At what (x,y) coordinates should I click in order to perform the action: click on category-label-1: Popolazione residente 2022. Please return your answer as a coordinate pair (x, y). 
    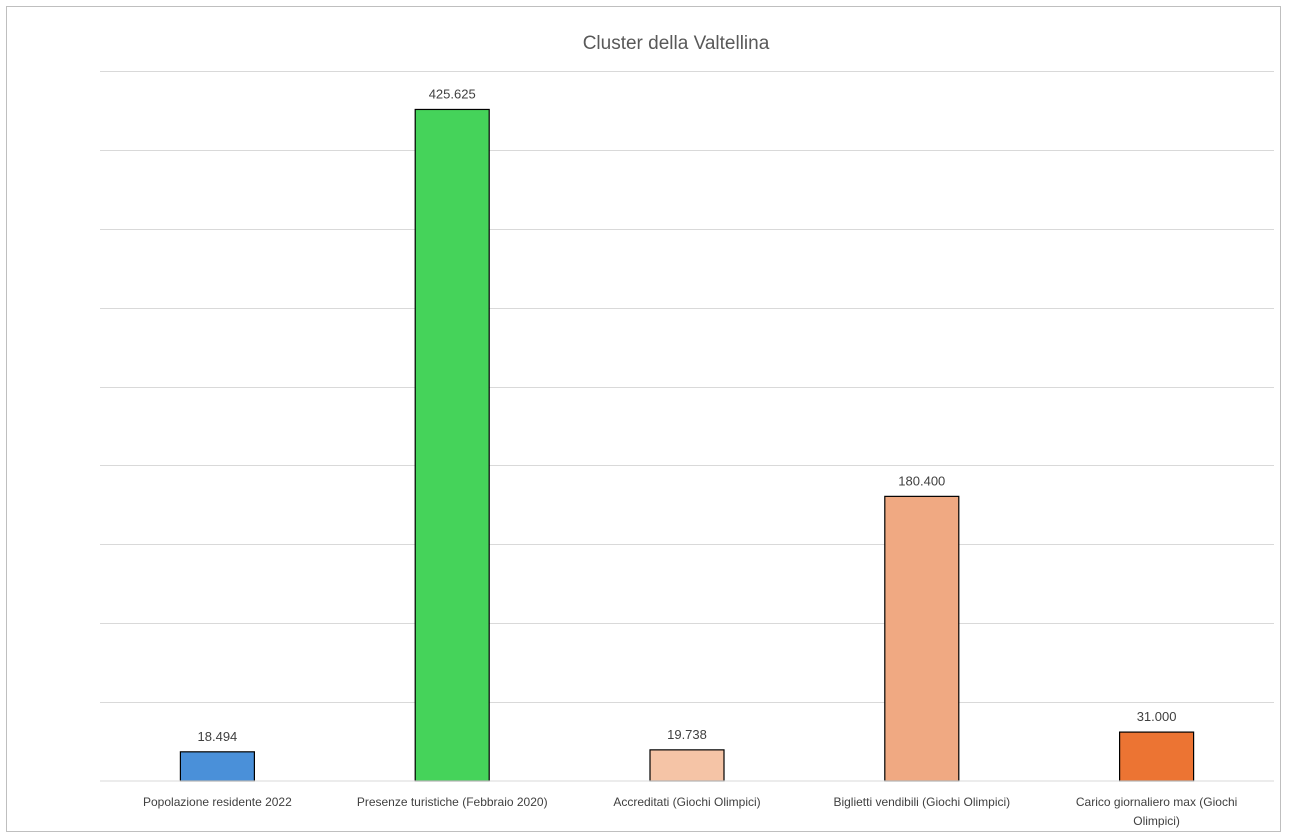
    Looking at the image, I should click on (217, 802).